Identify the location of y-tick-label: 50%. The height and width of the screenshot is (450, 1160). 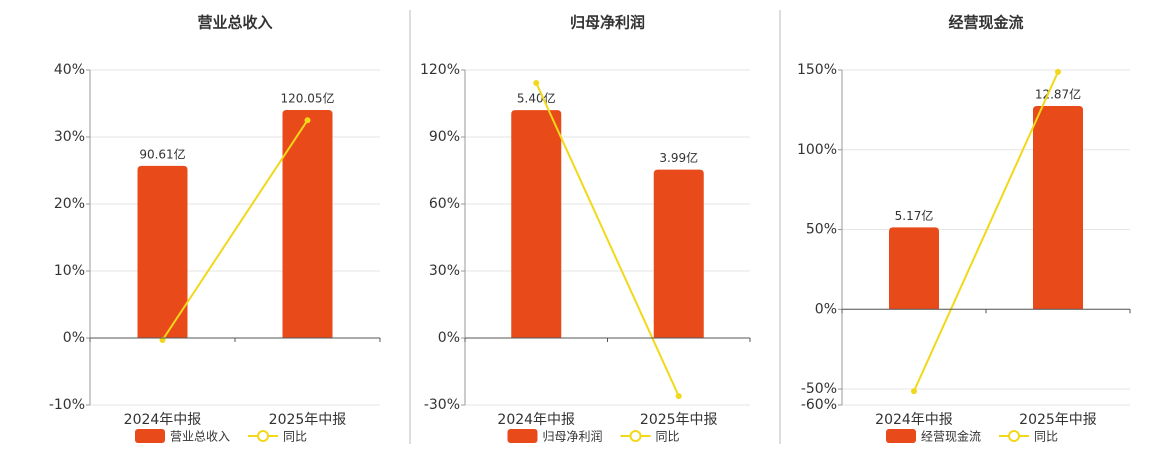
(821, 230).